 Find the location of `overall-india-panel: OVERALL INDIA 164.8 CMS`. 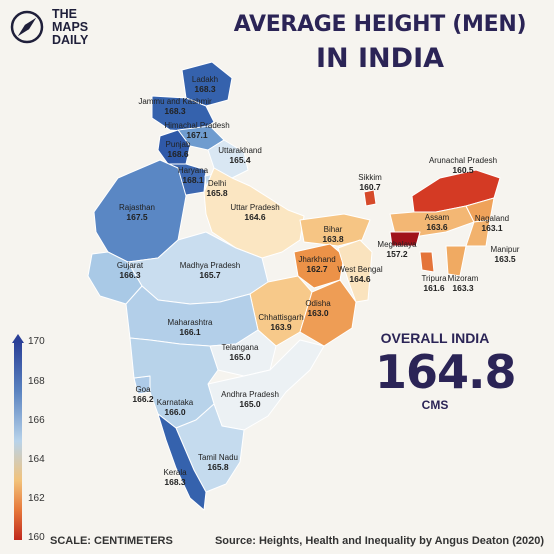

overall-india-panel: OVERALL INDIA 164.8 CMS is located at coordinates (446, 371).